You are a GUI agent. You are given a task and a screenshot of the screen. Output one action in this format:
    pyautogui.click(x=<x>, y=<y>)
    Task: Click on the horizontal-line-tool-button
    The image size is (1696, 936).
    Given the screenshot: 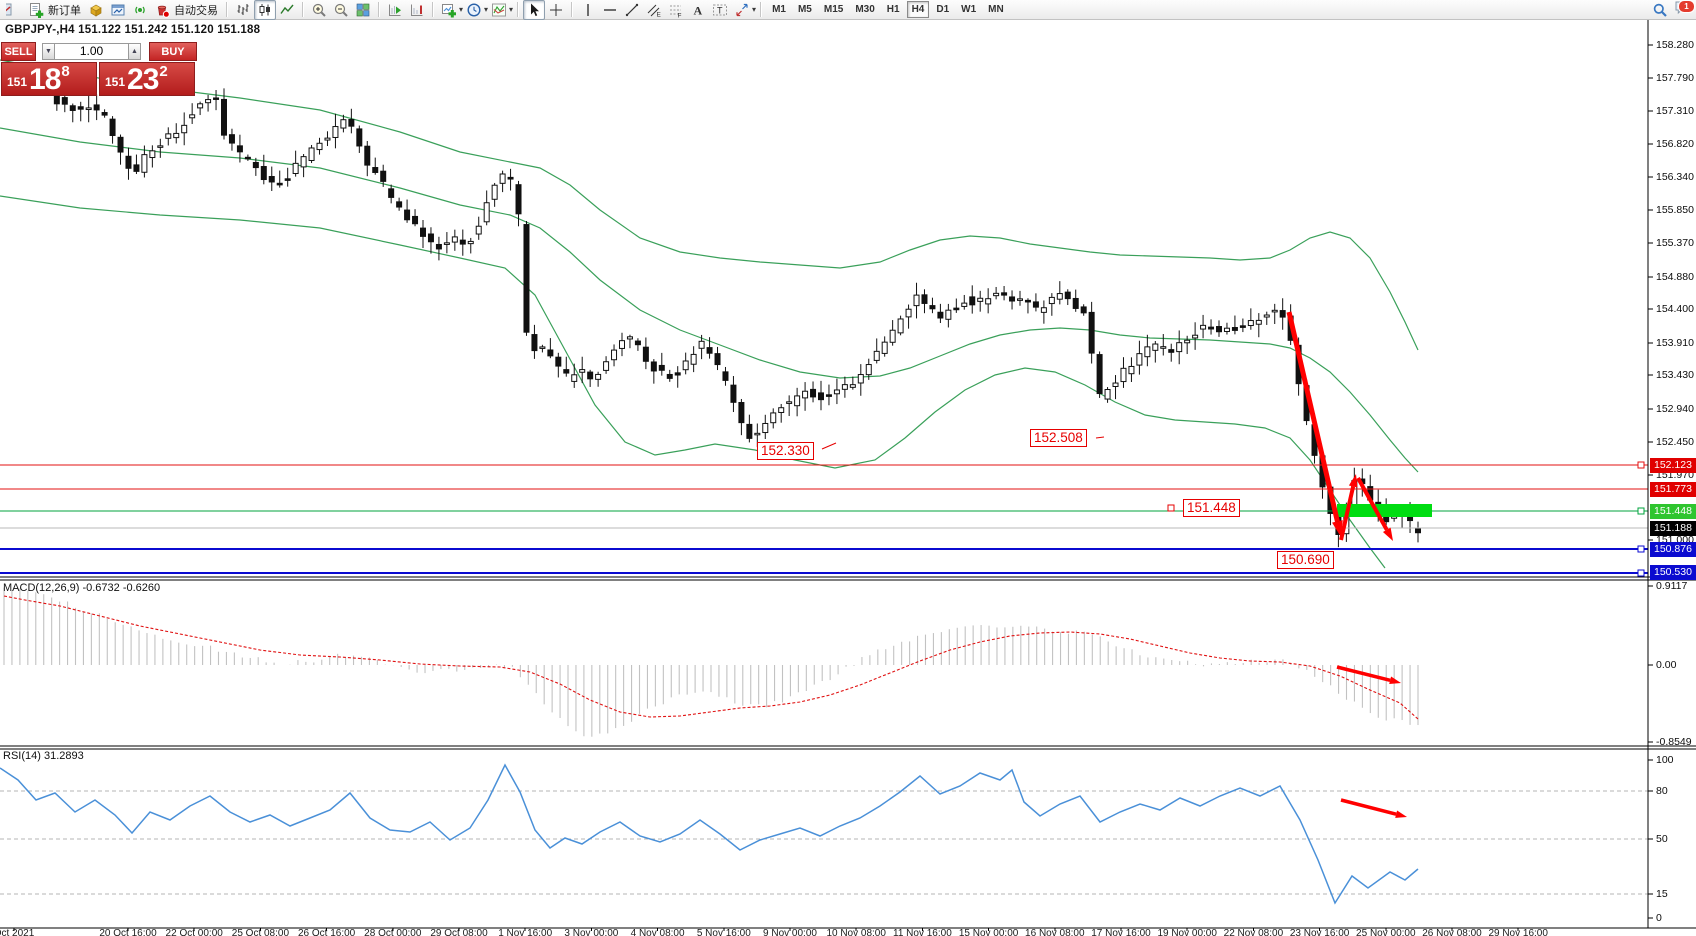 What is the action you would take?
    pyautogui.click(x=610, y=10)
    